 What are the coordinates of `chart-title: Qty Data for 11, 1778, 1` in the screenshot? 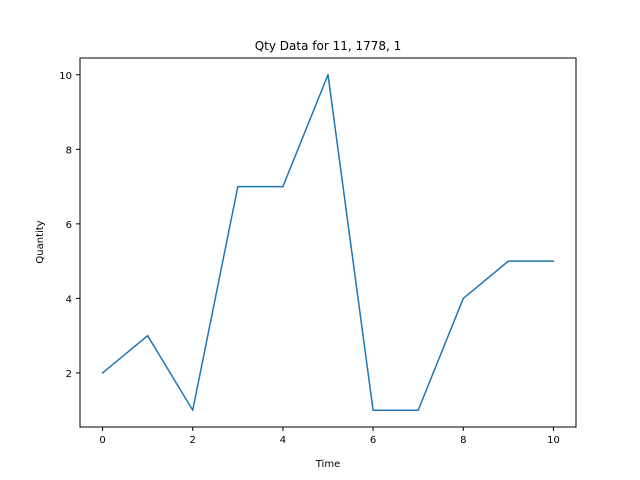 It's located at (328, 46).